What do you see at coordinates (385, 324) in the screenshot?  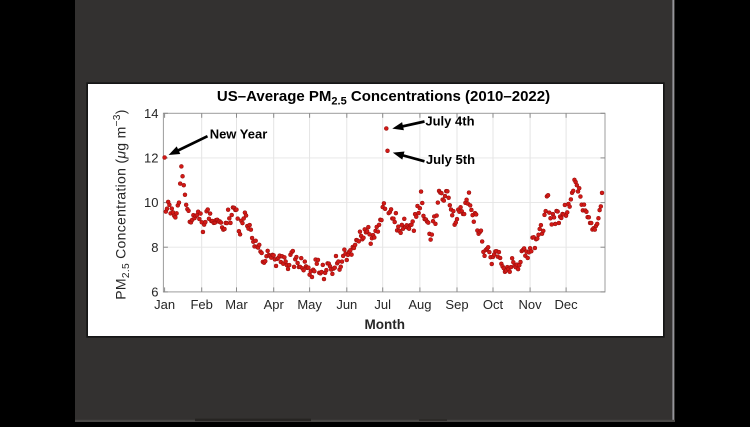 I see `svg-text: Month` at bounding box center [385, 324].